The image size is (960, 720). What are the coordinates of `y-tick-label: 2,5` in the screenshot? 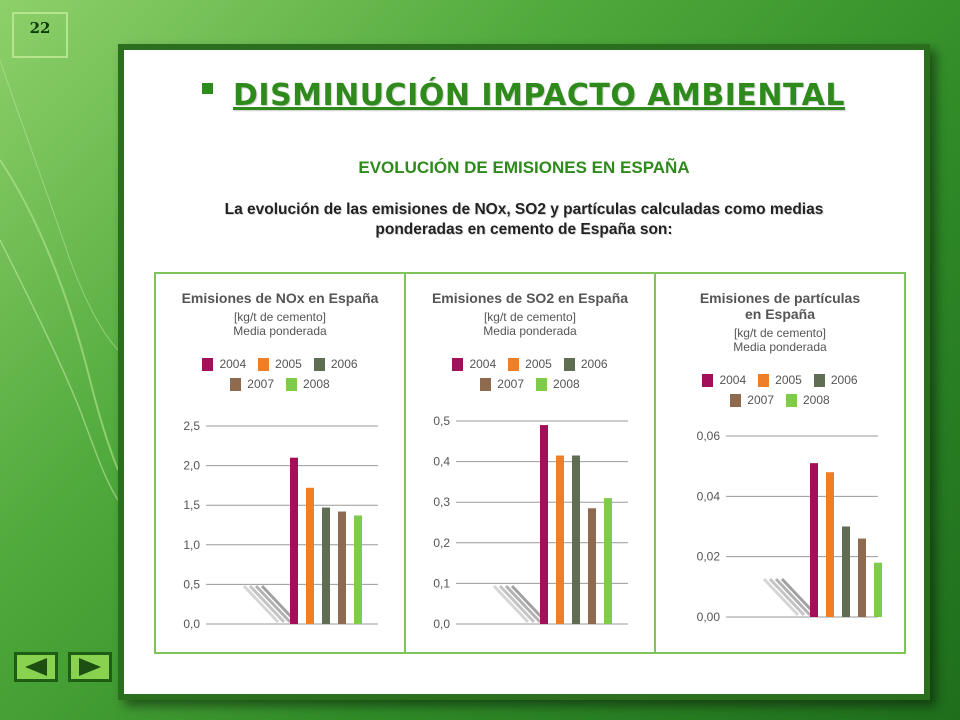 It's located at (191, 426).